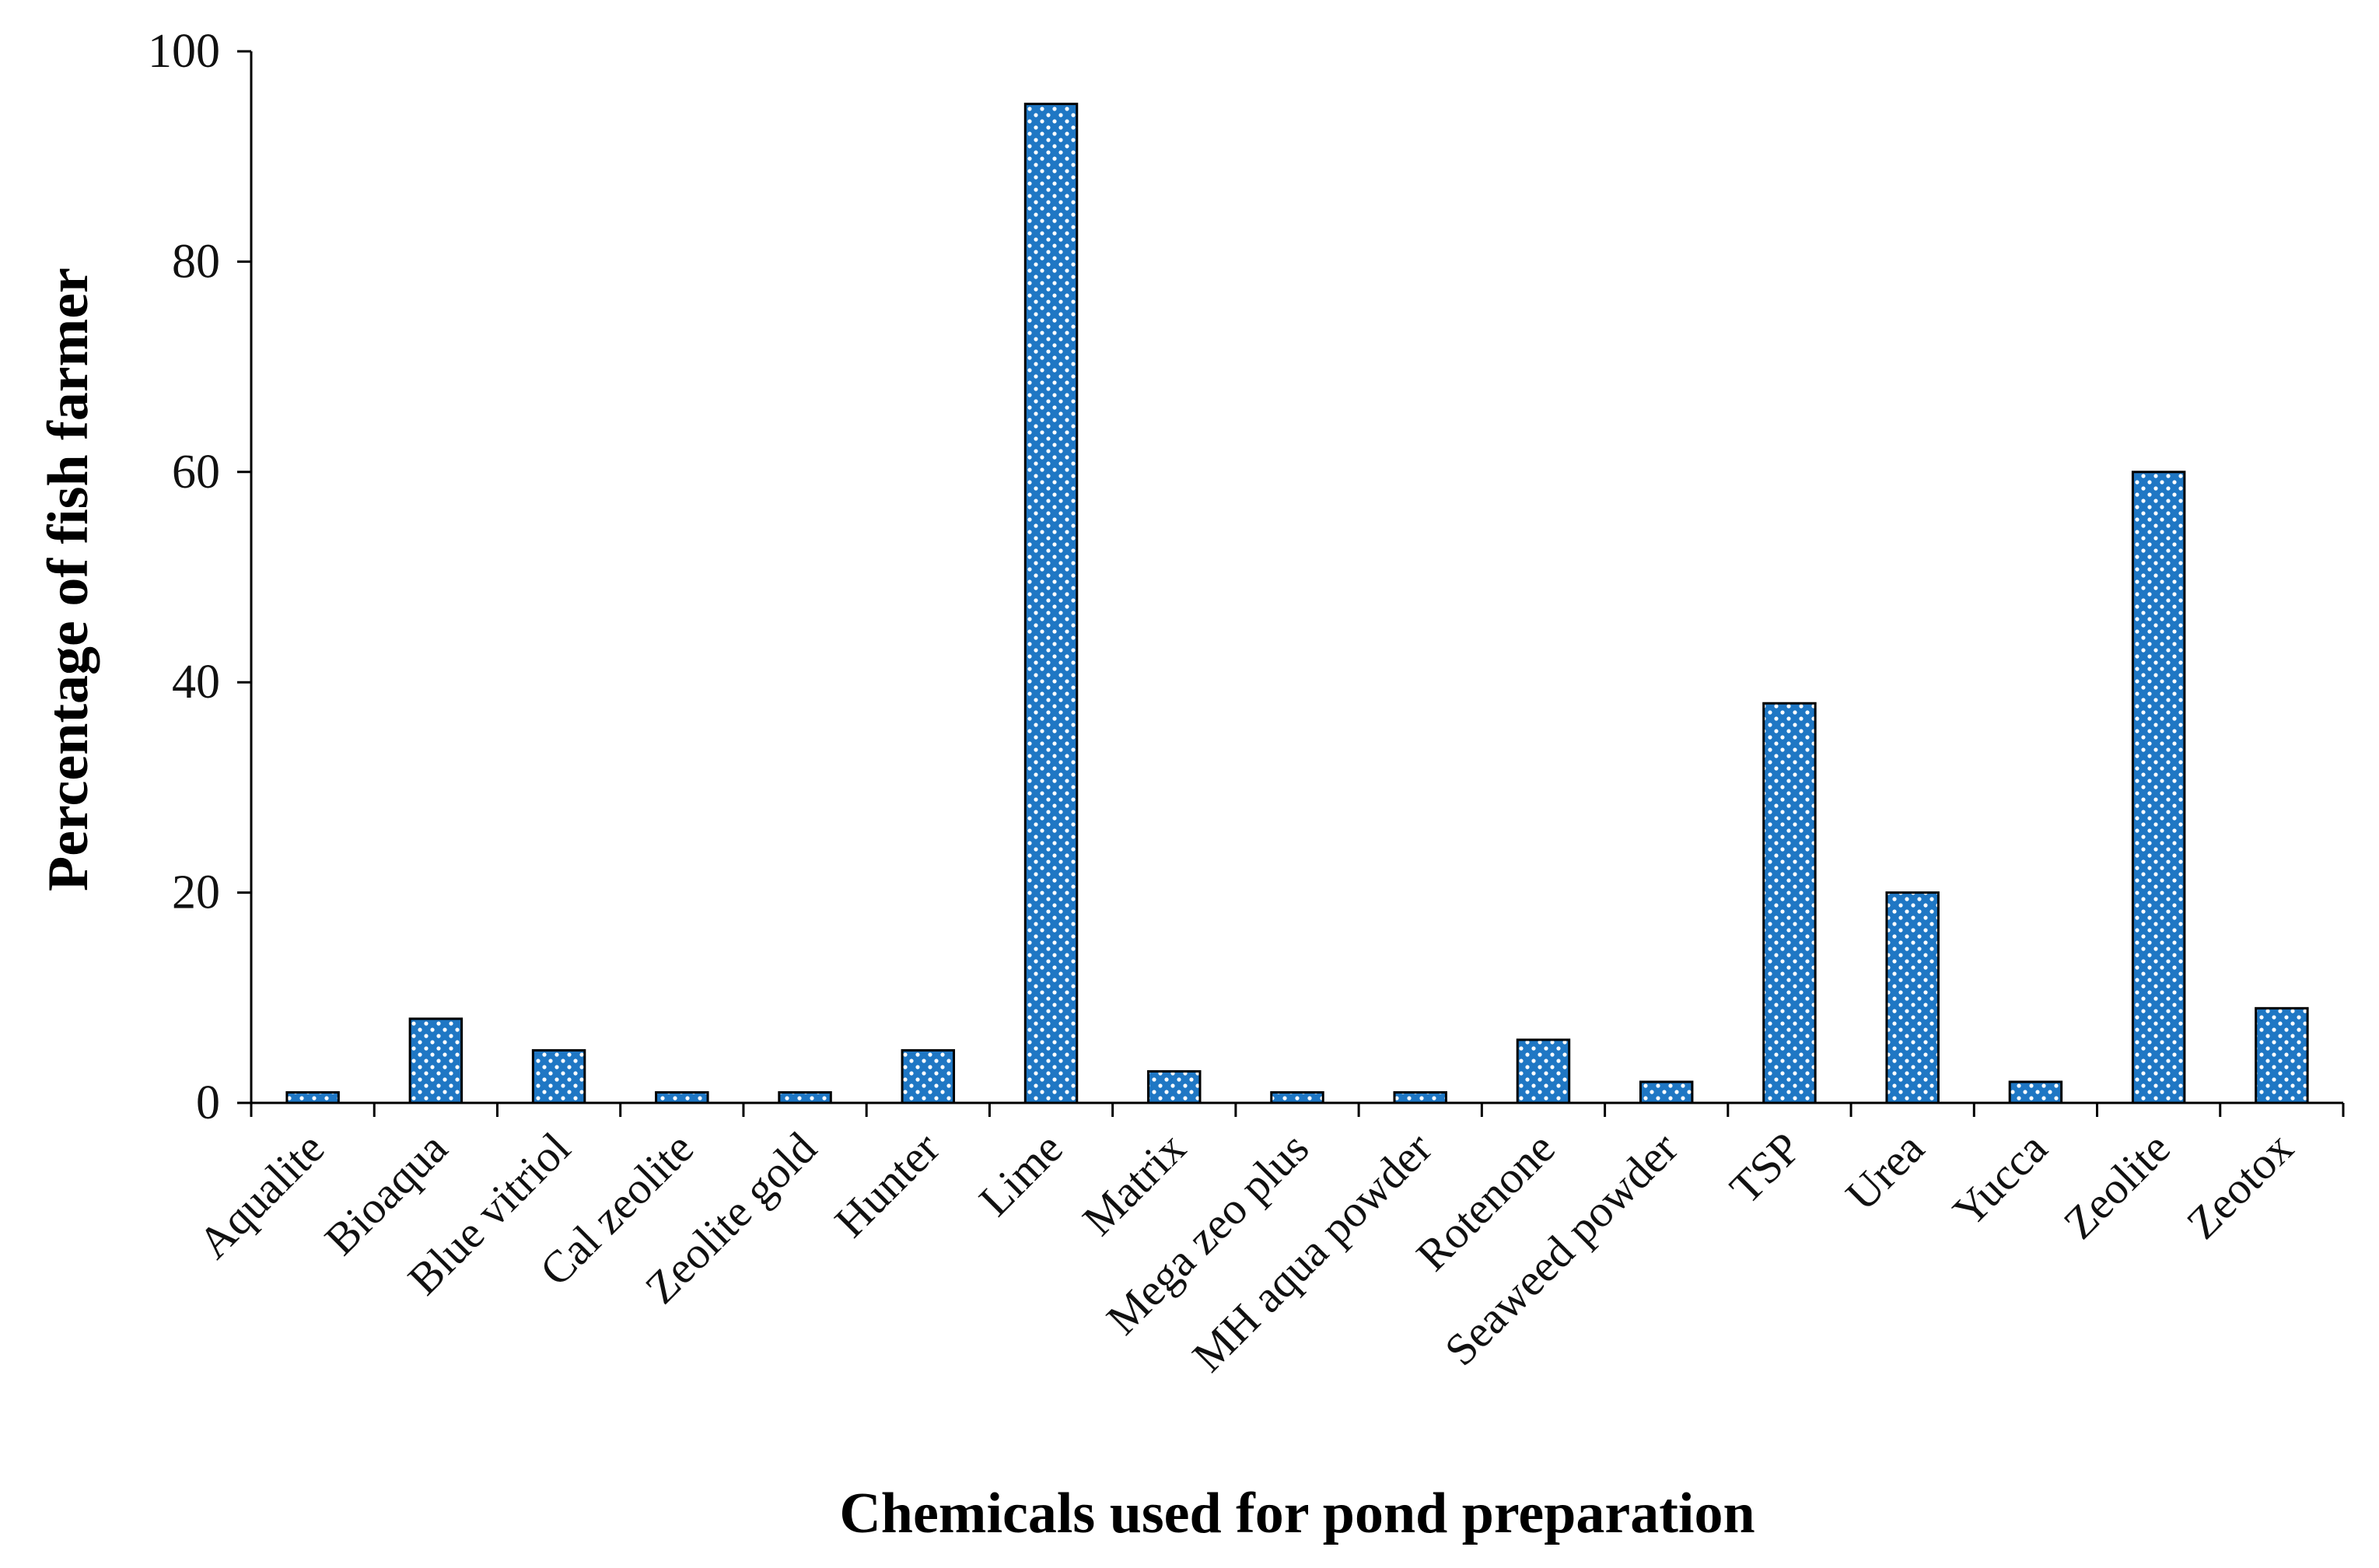 This screenshot has height=1568, width=2379. I want to click on x-tick-label: Matrix, so click(1133, 1184).